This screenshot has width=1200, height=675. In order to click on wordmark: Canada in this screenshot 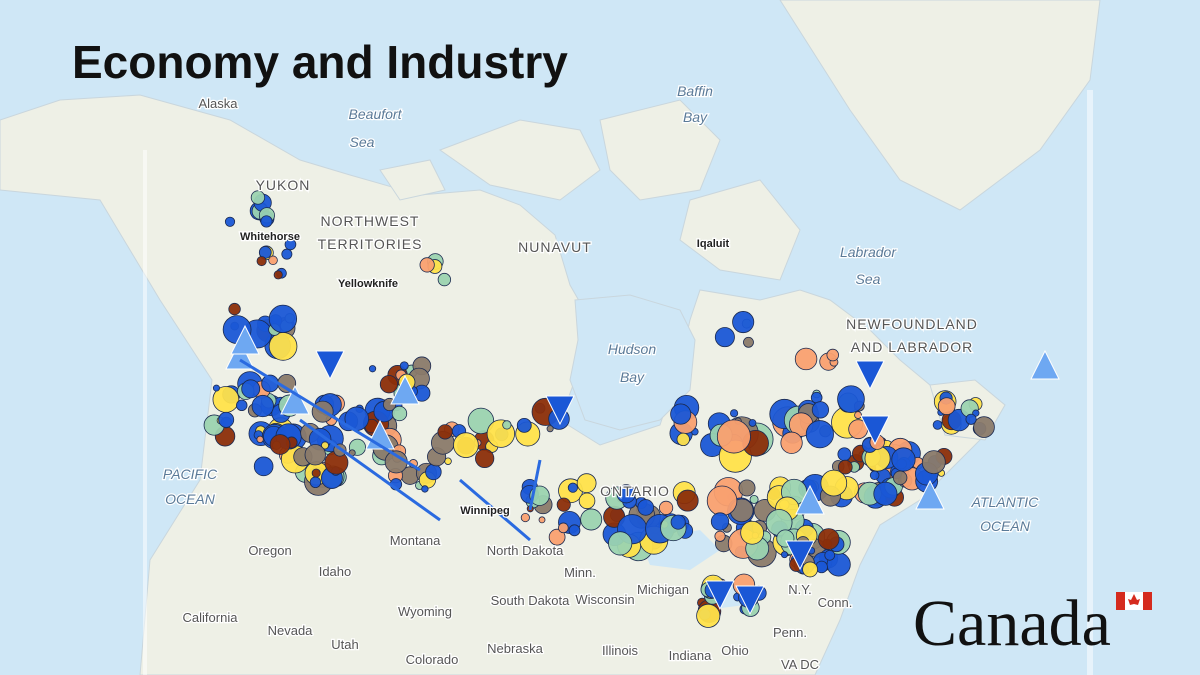, I will do `click(1012, 623)`.